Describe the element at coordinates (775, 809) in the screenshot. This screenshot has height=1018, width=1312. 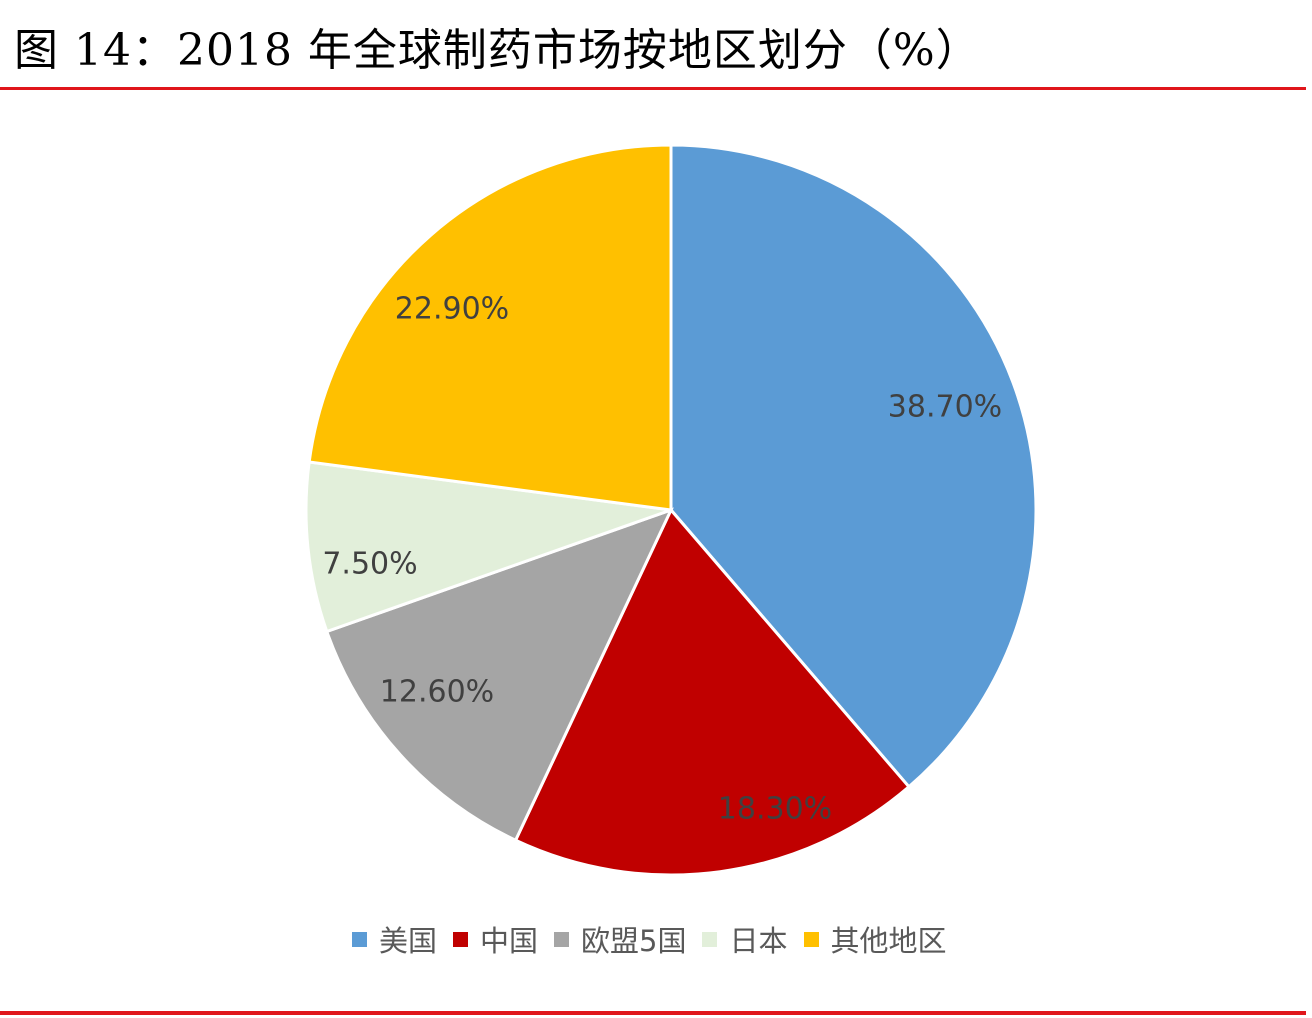
I see `slice-value-label: 18.30%` at that location.